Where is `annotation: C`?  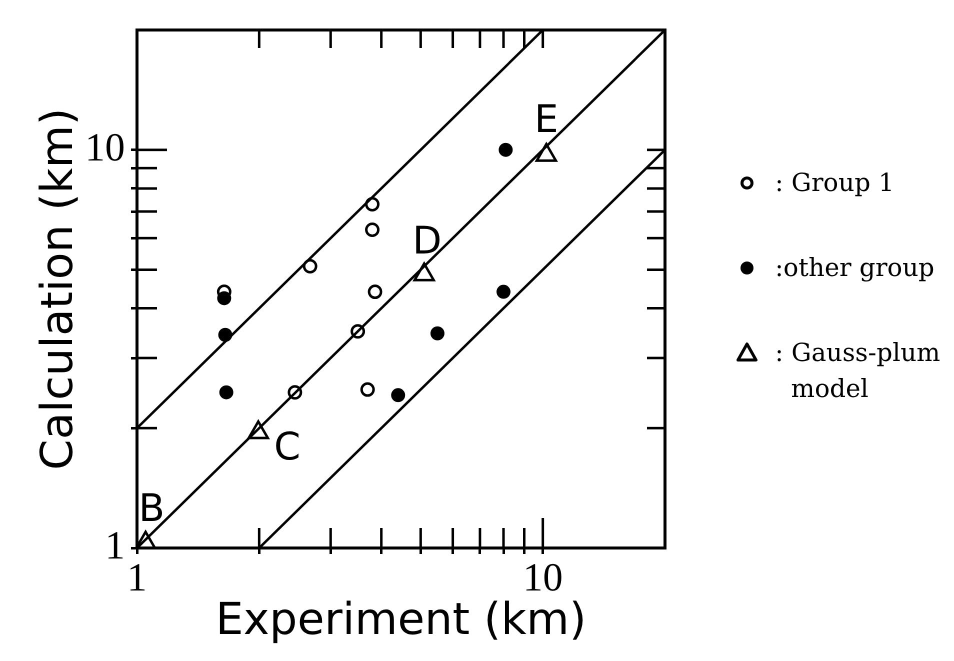 annotation: C is located at coordinates (287, 446).